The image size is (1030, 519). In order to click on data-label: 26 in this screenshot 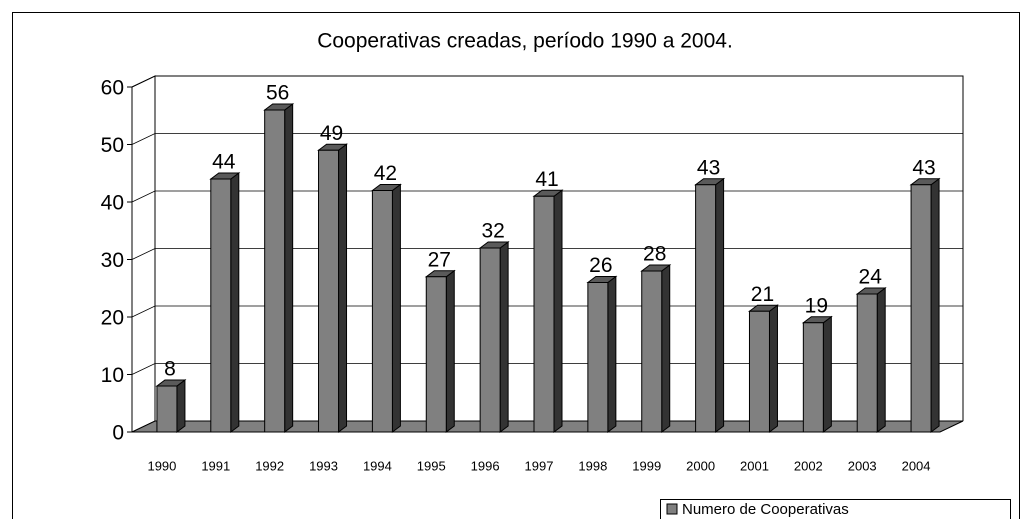, I will do `click(600, 265)`.